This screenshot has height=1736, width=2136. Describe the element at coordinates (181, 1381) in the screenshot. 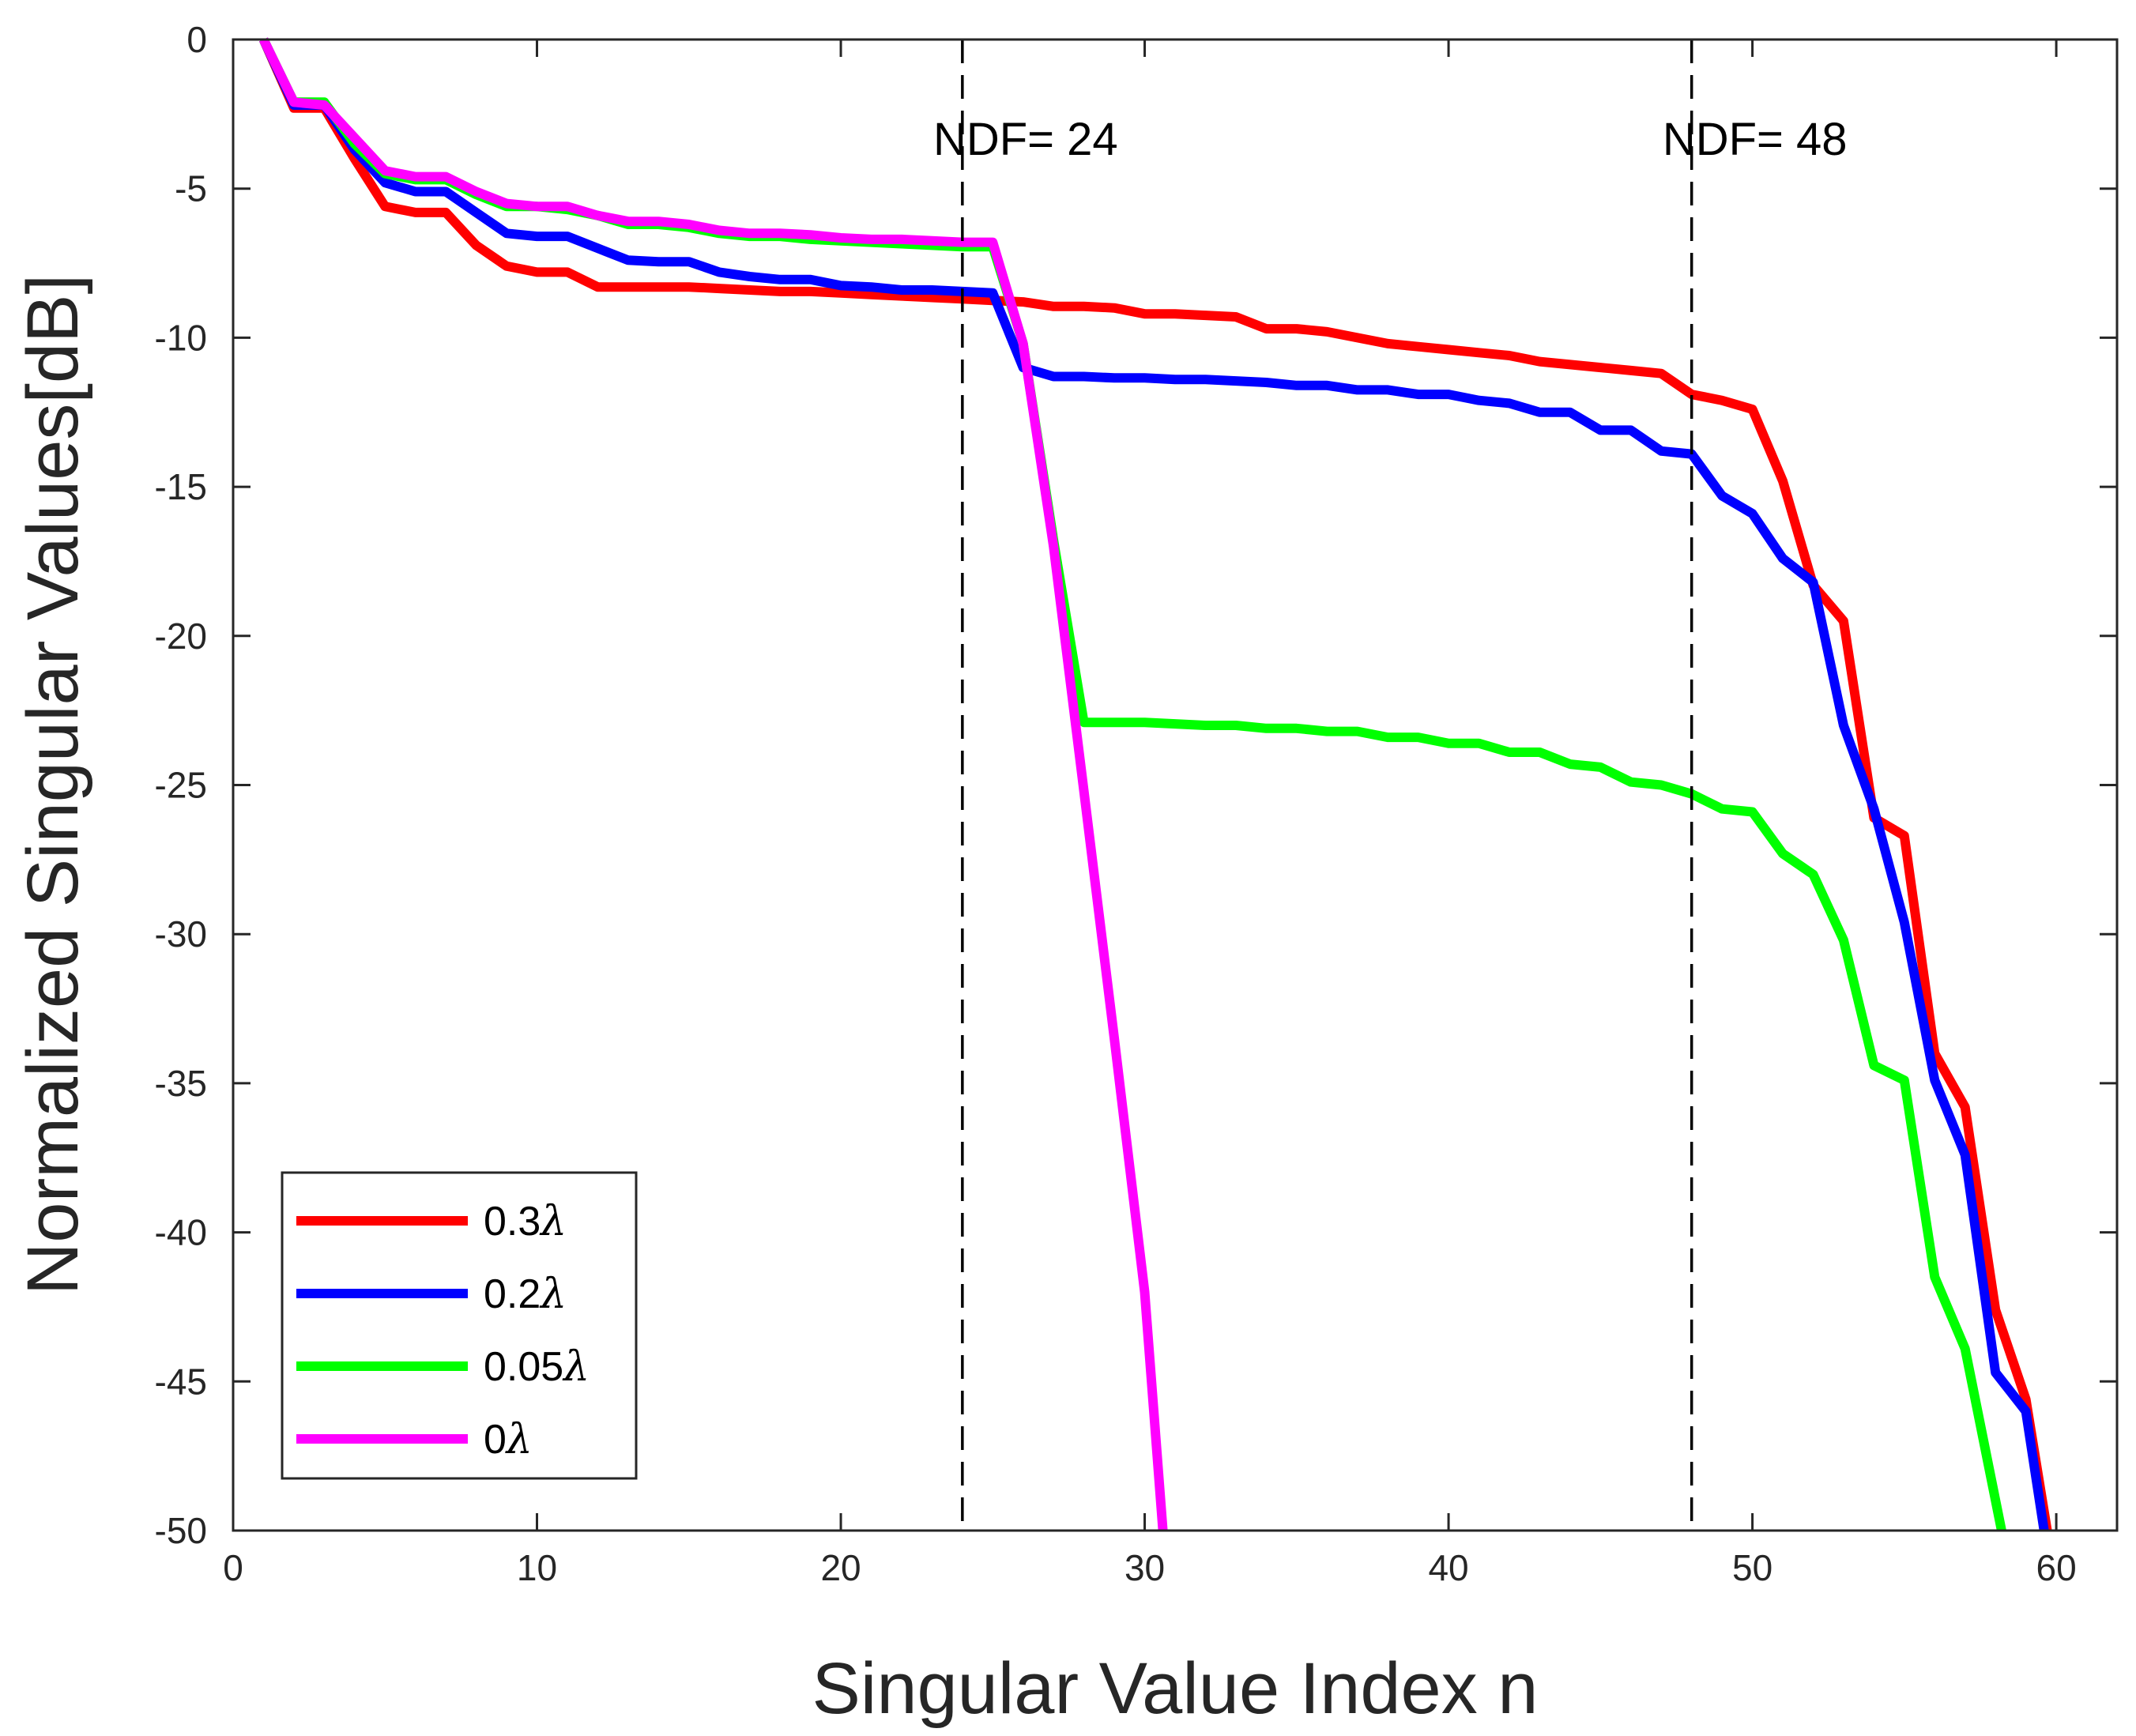

I see `y-tick-label--45: -45` at that location.